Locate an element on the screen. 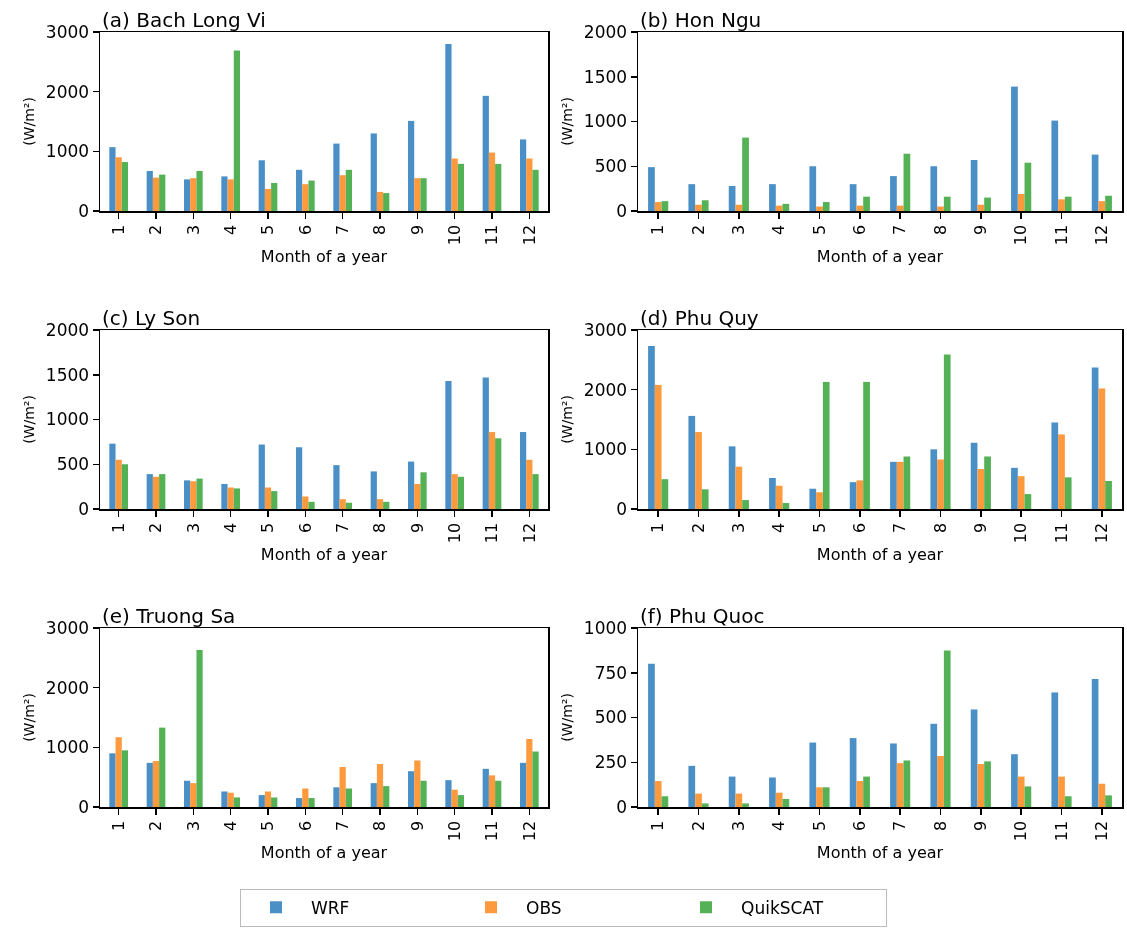  y-tick-label: 3000 is located at coordinates (67, 627).